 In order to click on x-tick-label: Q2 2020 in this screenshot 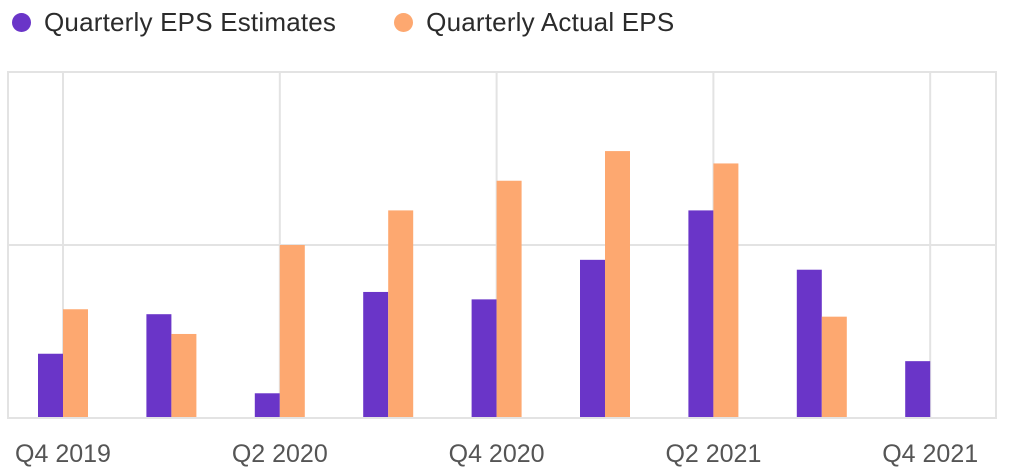, I will do `click(280, 454)`.